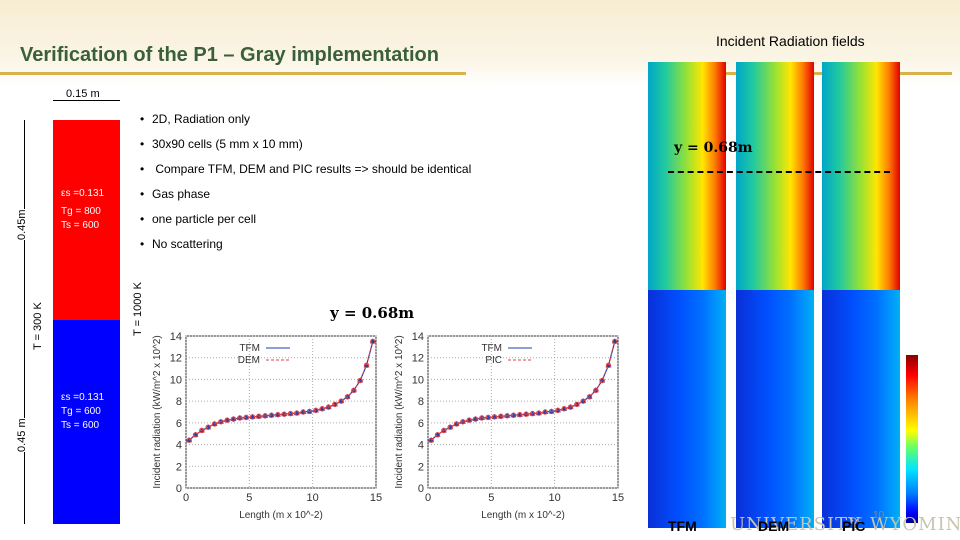  What do you see at coordinates (201, 119) in the screenshot?
I see `bullet-text: 2D, Radiation only` at bounding box center [201, 119].